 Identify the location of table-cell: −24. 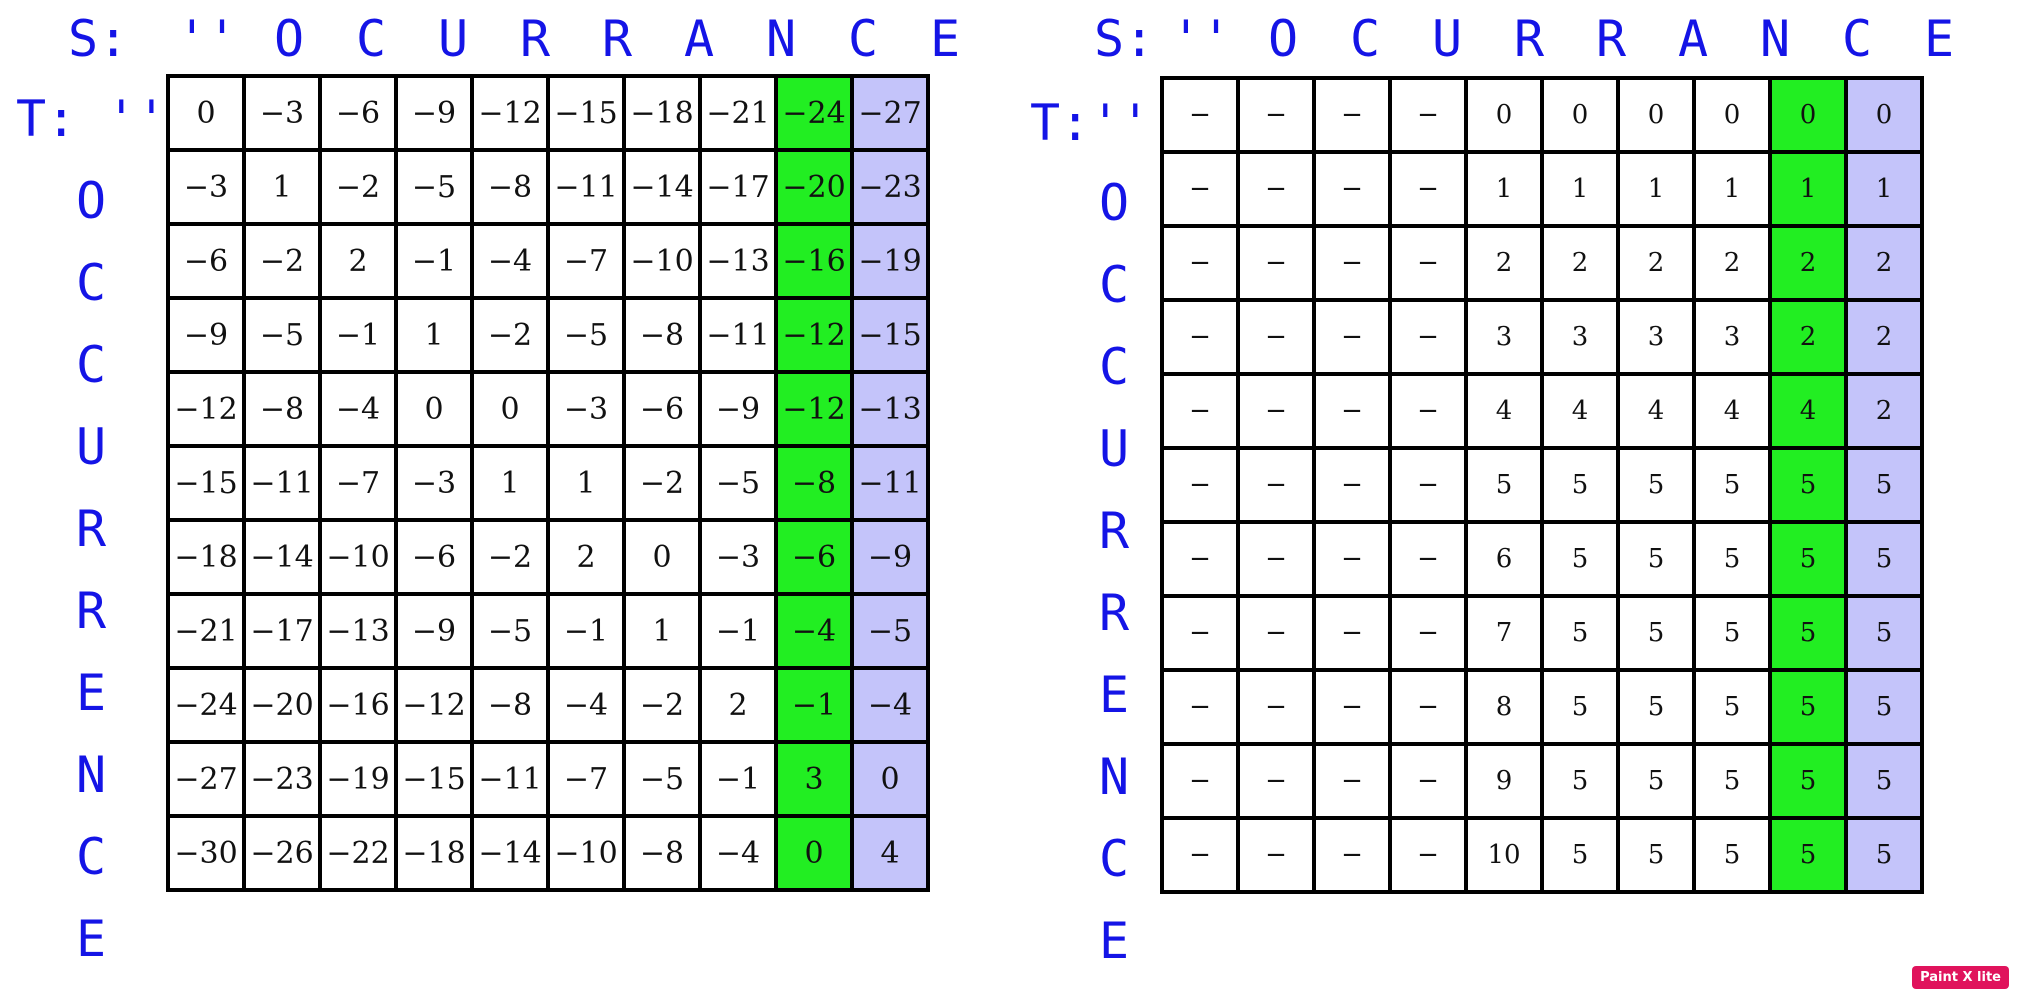
(206, 705).